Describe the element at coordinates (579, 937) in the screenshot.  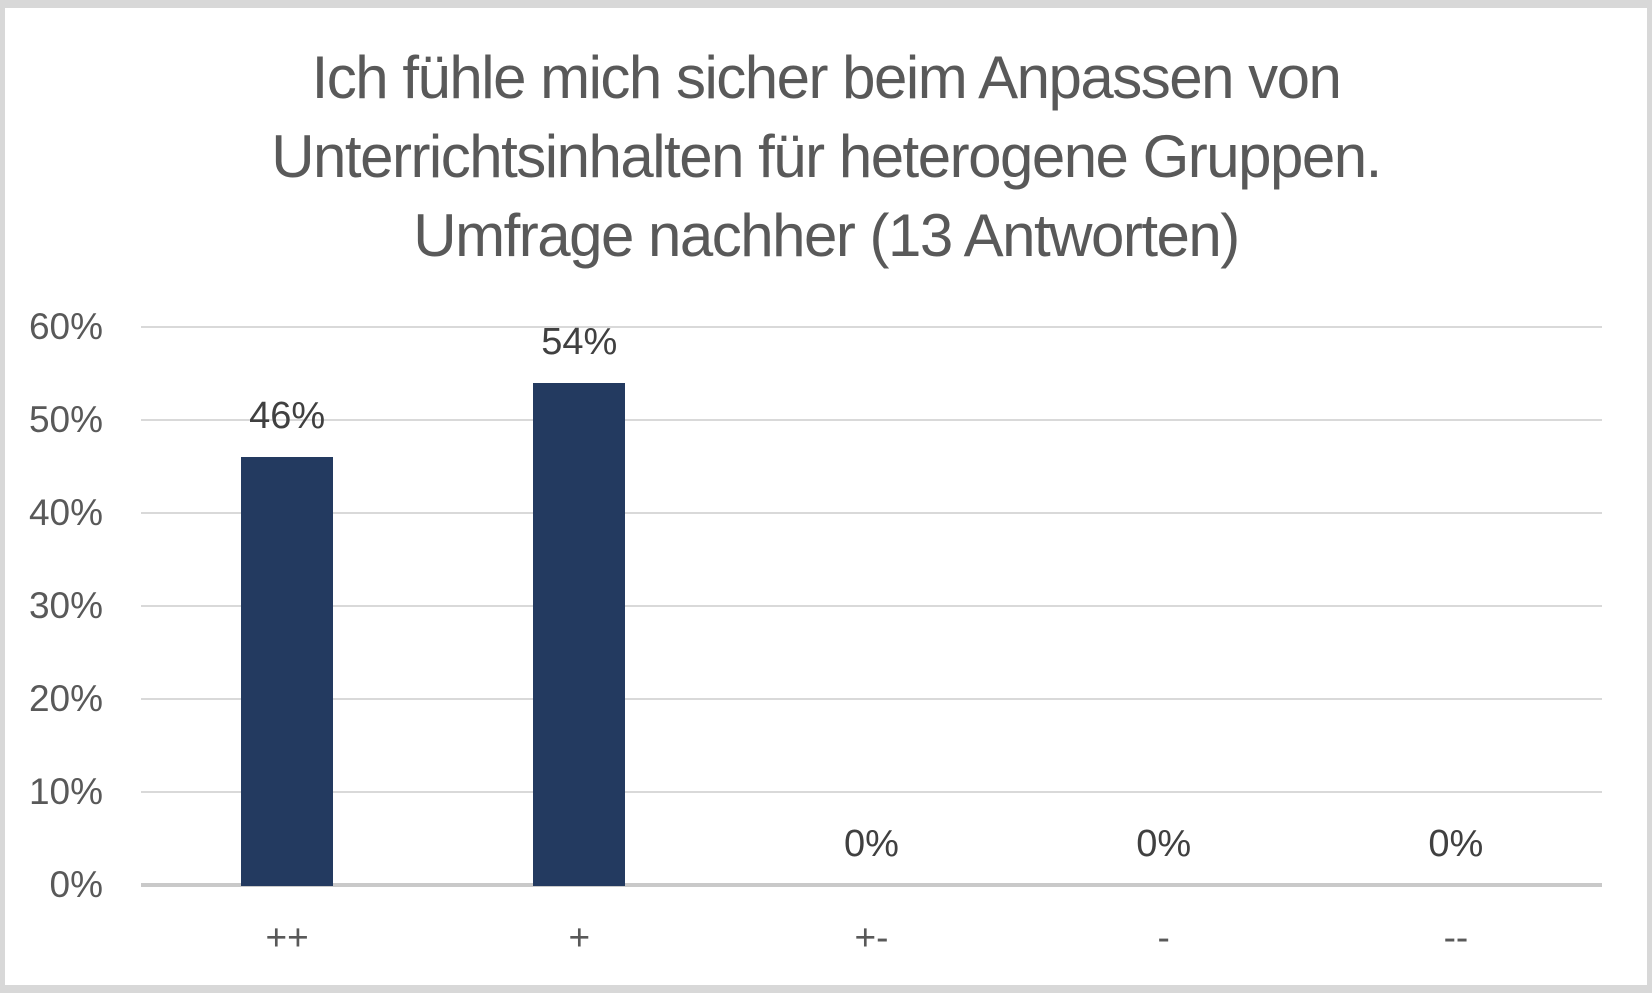
I see `x-axis-label-+: +` at that location.